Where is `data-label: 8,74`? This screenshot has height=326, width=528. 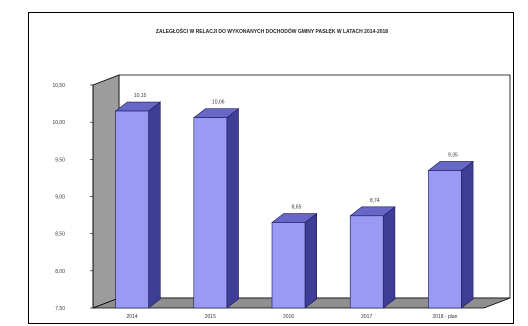
data-label: 8,74 is located at coordinates (375, 201).